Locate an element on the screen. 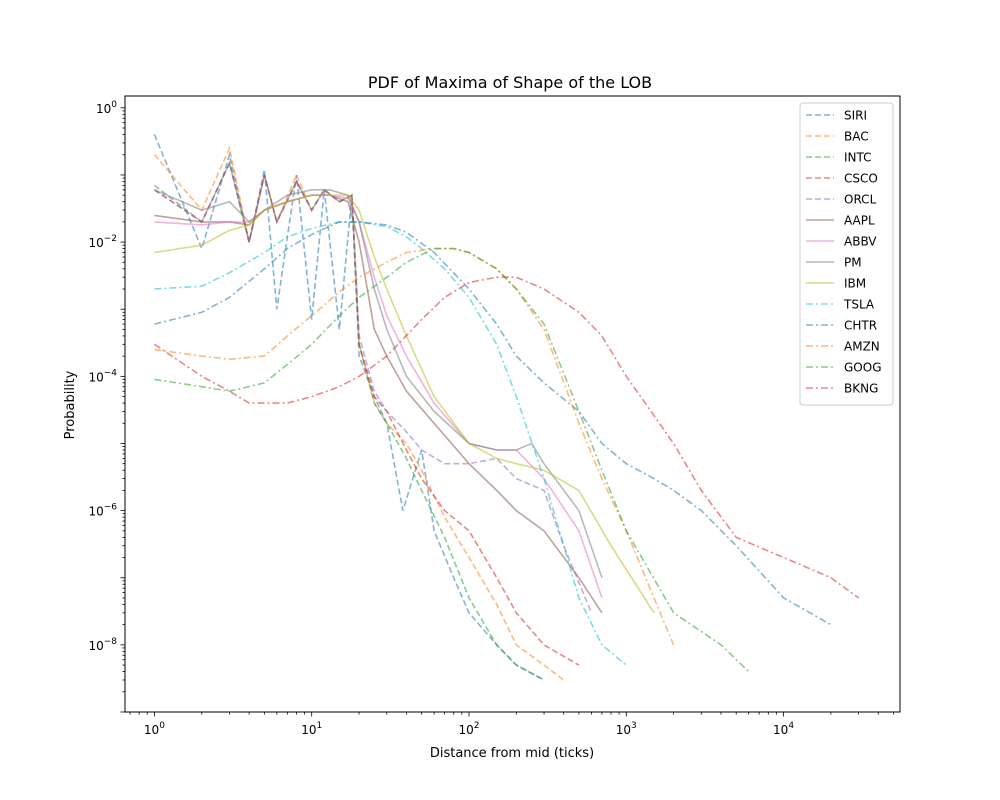 This screenshot has height=800, width=1000. chart-title: PDF of Maxima of Shape of the LOB is located at coordinates (510, 82).